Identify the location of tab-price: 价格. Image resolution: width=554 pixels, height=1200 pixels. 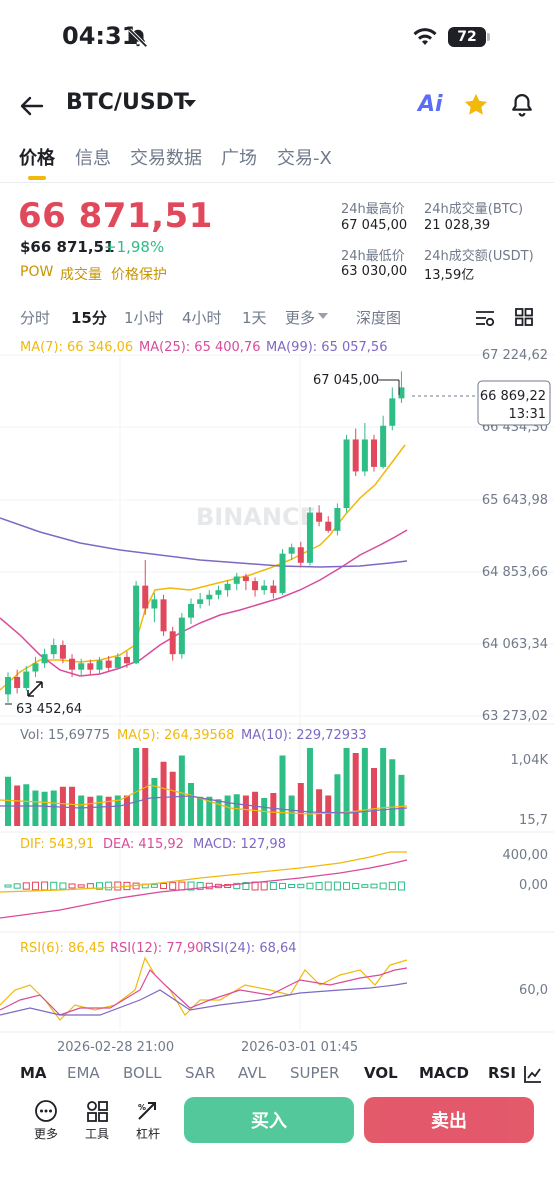
(37, 158).